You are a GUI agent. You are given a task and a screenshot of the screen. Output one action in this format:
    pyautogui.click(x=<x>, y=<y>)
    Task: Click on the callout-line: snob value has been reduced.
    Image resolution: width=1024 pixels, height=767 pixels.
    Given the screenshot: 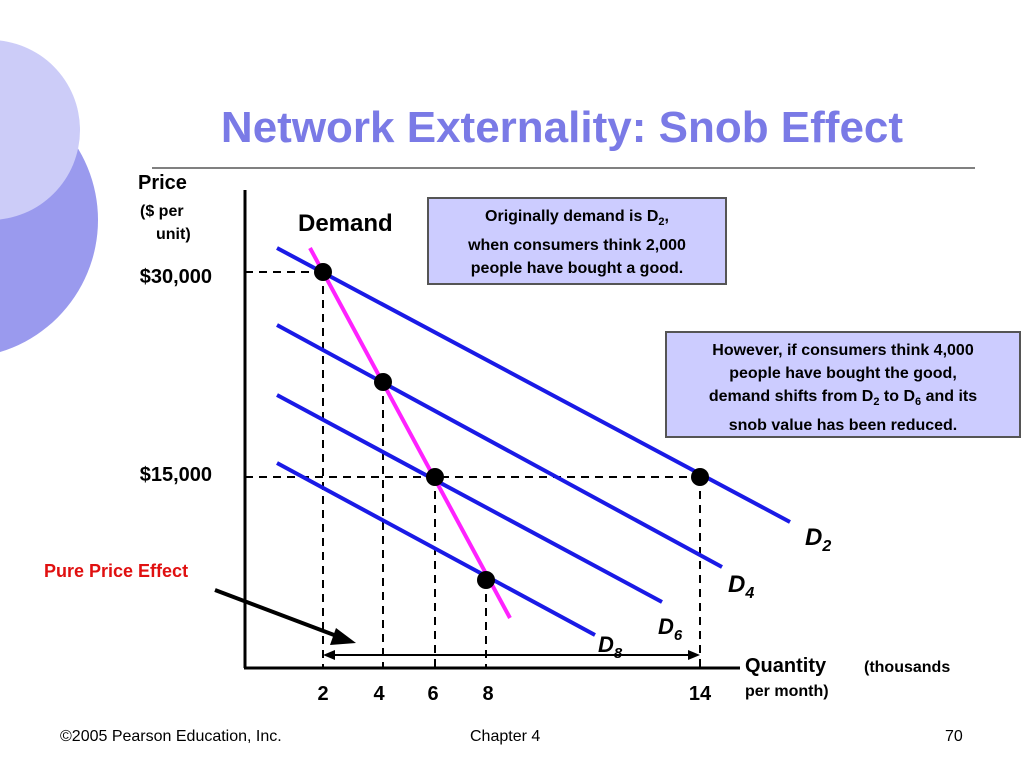 What is the action you would take?
    pyautogui.click(x=843, y=425)
    